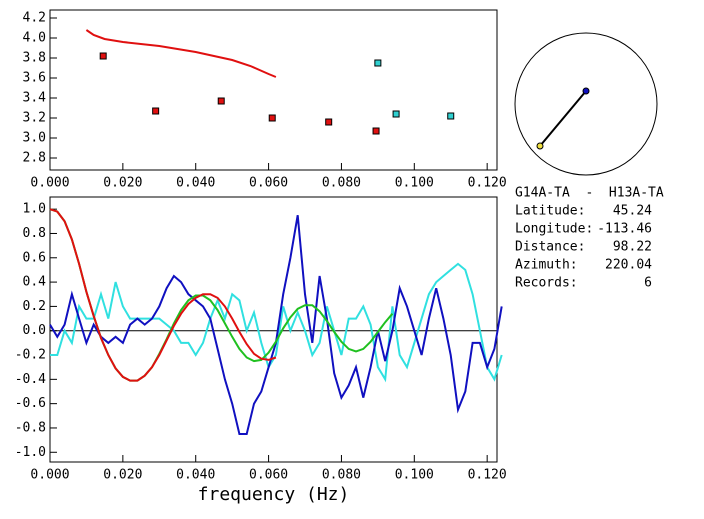  Describe the element at coordinates (540, 146) in the screenshot. I see `source-marker` at that location.